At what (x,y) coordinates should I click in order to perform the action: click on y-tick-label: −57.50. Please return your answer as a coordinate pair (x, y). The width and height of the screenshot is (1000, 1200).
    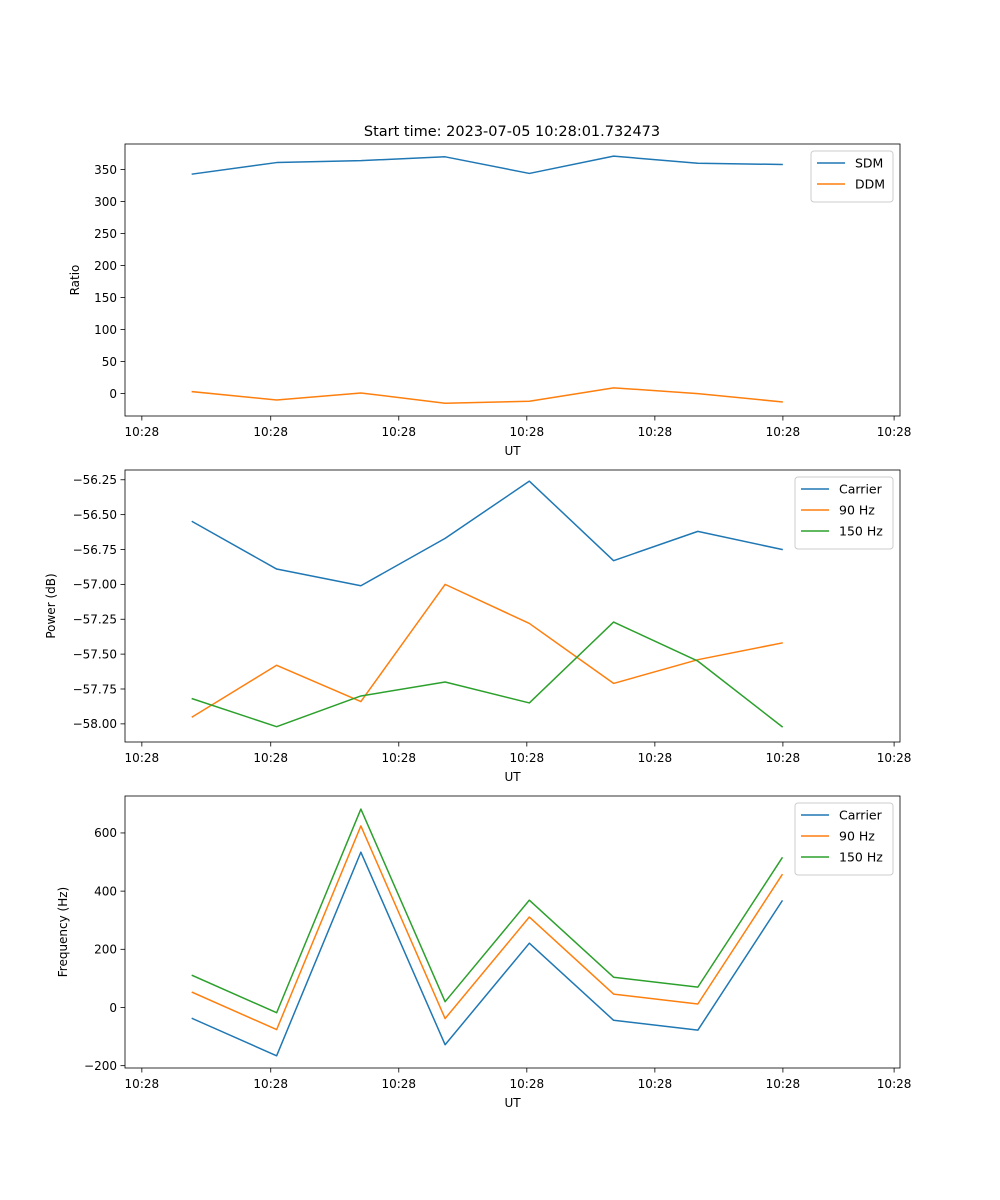
    Looking at the image, I should click on (95, 654).